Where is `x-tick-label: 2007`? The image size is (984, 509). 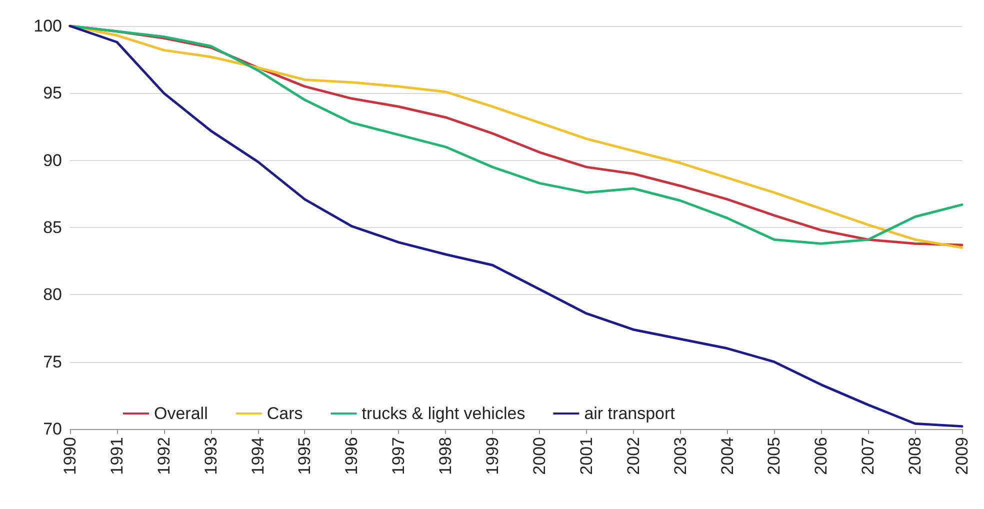
x-tick-label: 2007 is located at coordinates (868, 456).